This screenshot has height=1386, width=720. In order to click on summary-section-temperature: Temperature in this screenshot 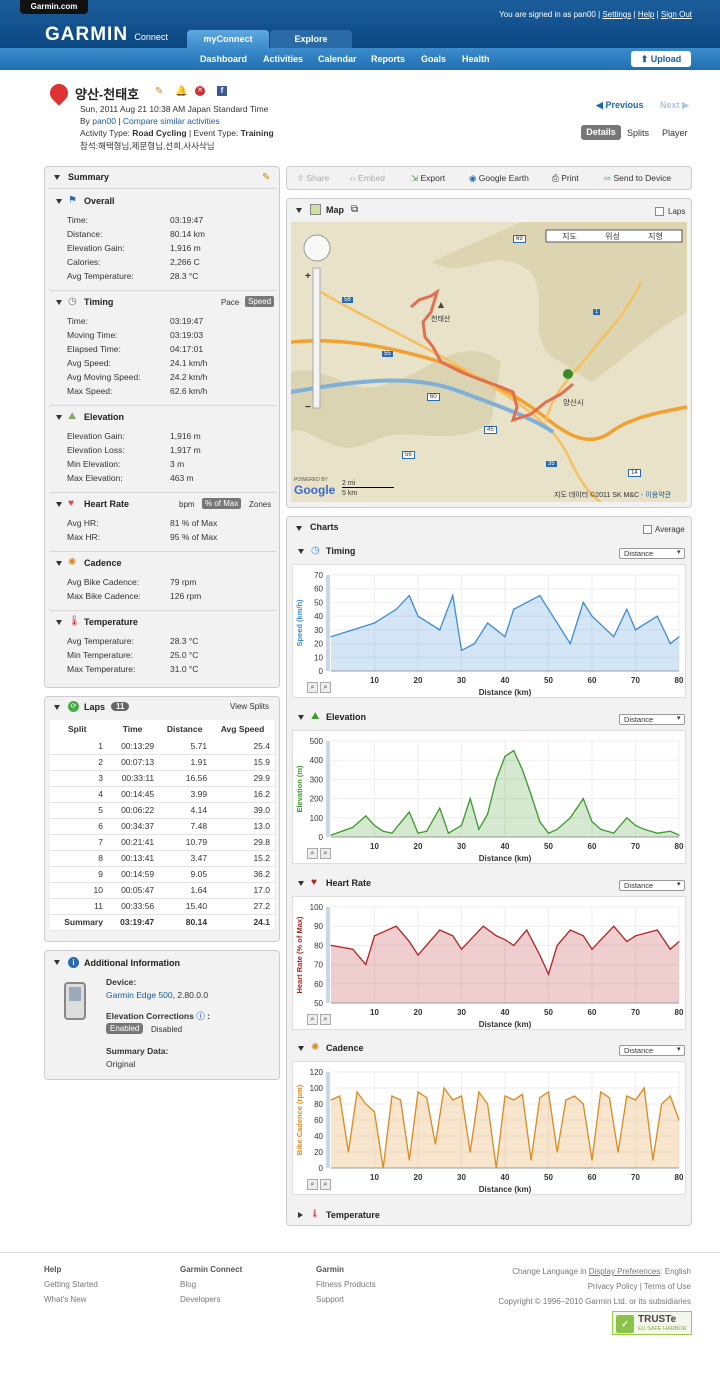, I will do `click(111, 622)`.